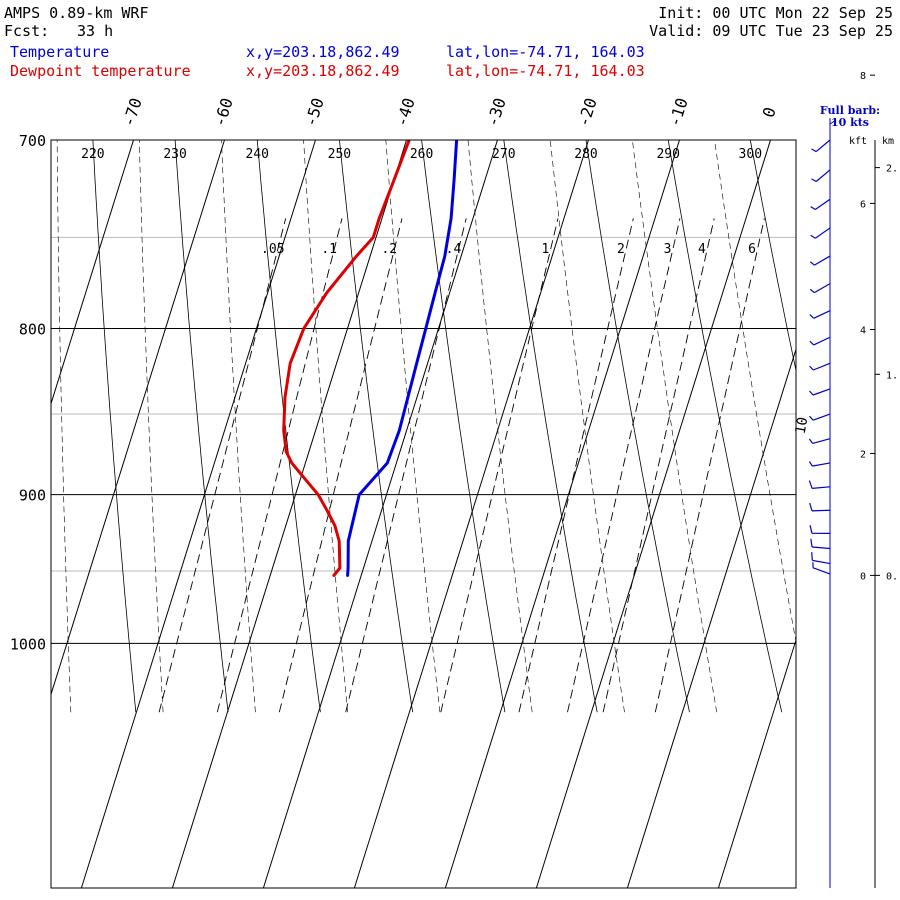 The height and width of the screenshot is (900, 900). I want to click on model-title: AMPS 0.89-km WRF, so click(76, 13).